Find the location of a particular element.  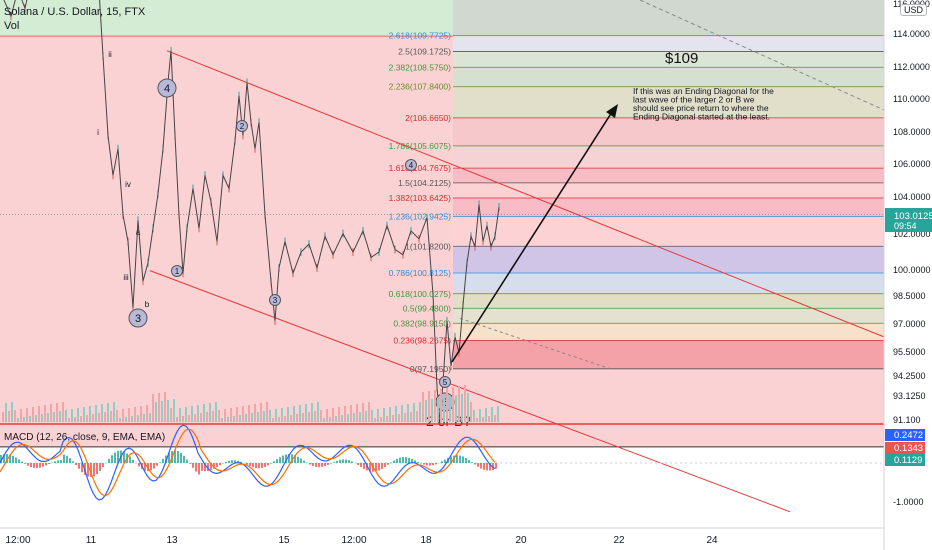

price-tick-label: 94.2500 is located at coordinates (909, 376).